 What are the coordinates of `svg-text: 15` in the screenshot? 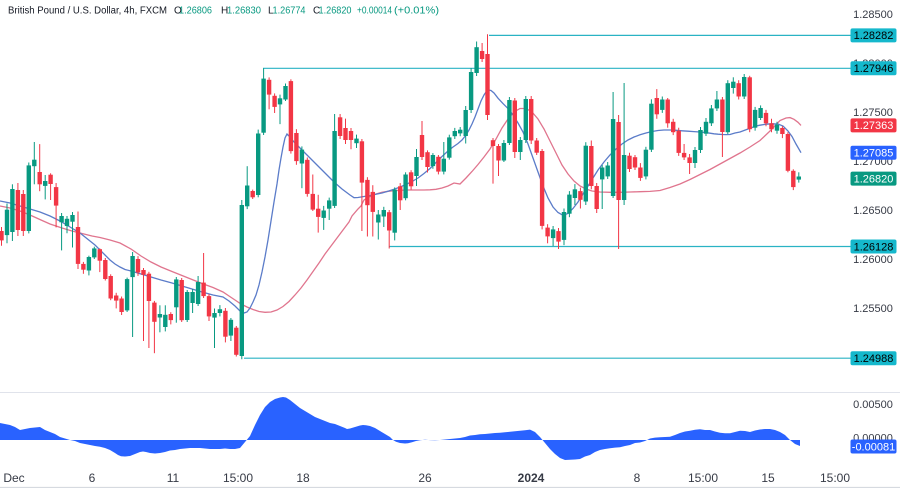 It's located at (768, 478).